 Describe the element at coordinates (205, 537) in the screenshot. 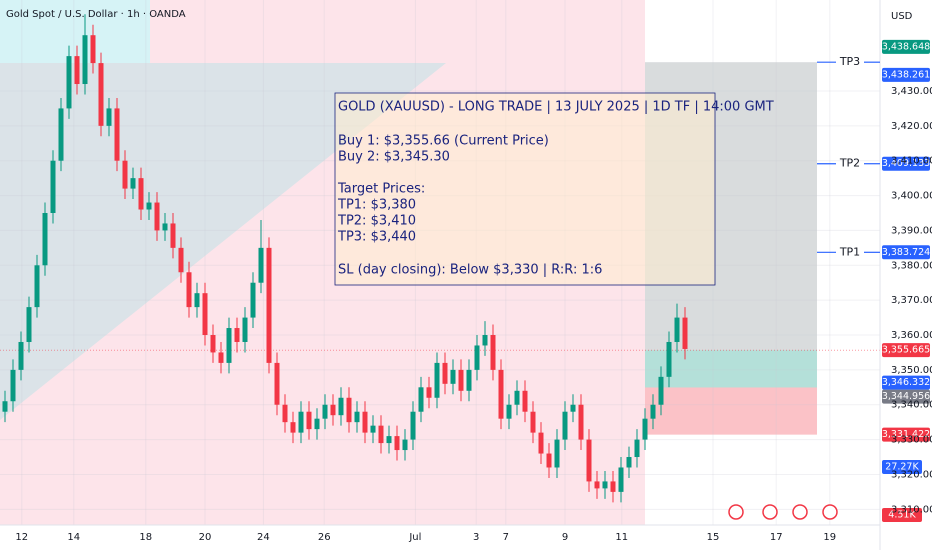

I see `x-tick-label: 20` at that location.